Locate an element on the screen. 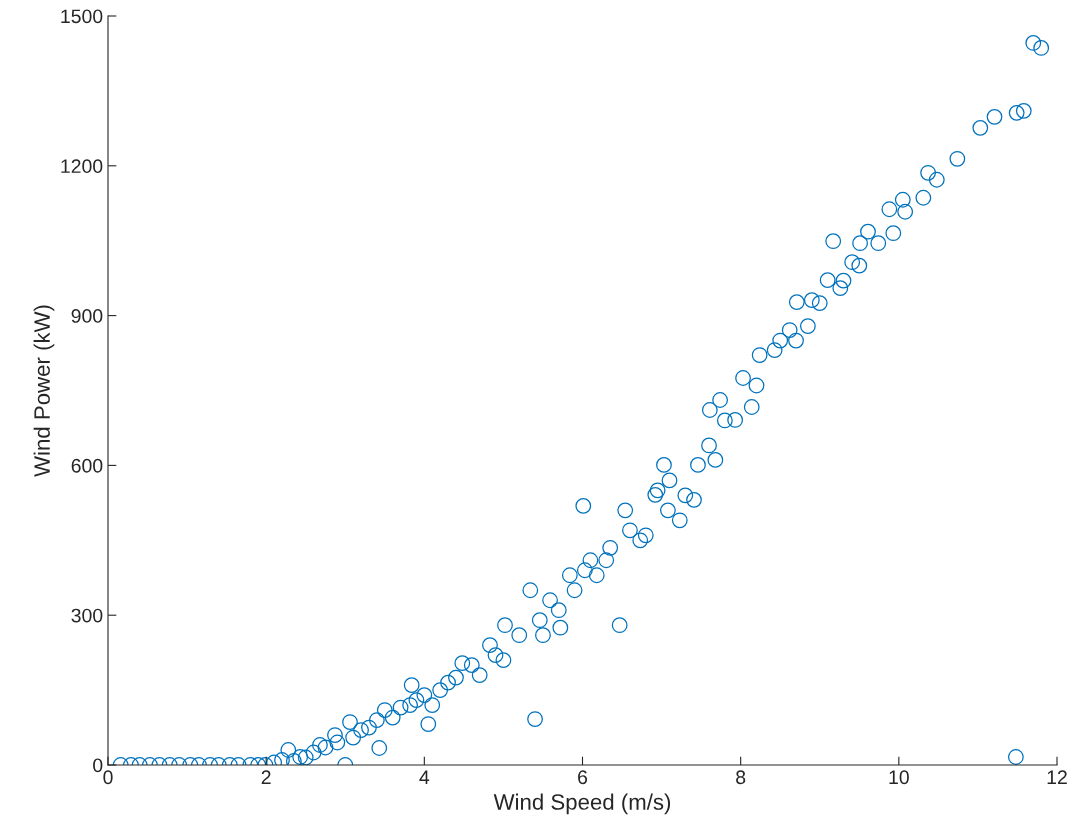 This screenshot has width=1073, height=836. x-tick-label: 4 is located at coordinates (424, 777).